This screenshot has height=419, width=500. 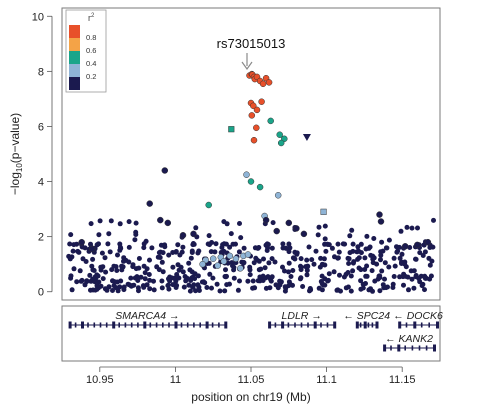 I want to click on y-axis-label-prefix: −log, so click(x=15, y=183).